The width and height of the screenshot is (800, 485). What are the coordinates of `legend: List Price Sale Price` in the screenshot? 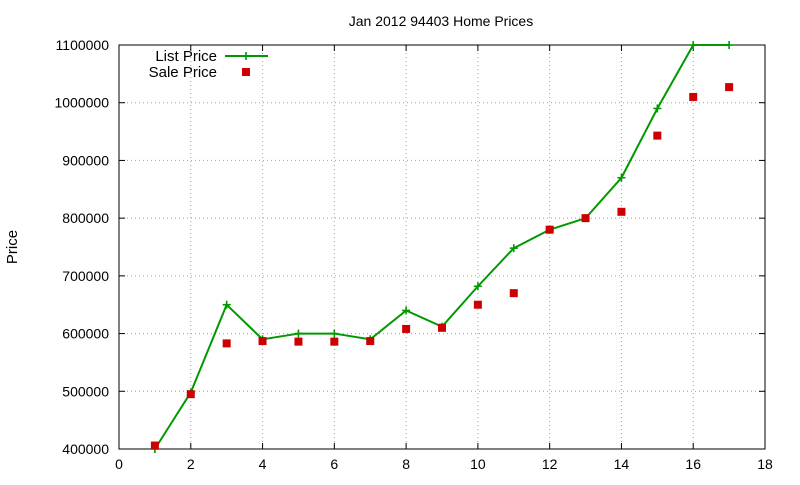 It's located at (208, 64).